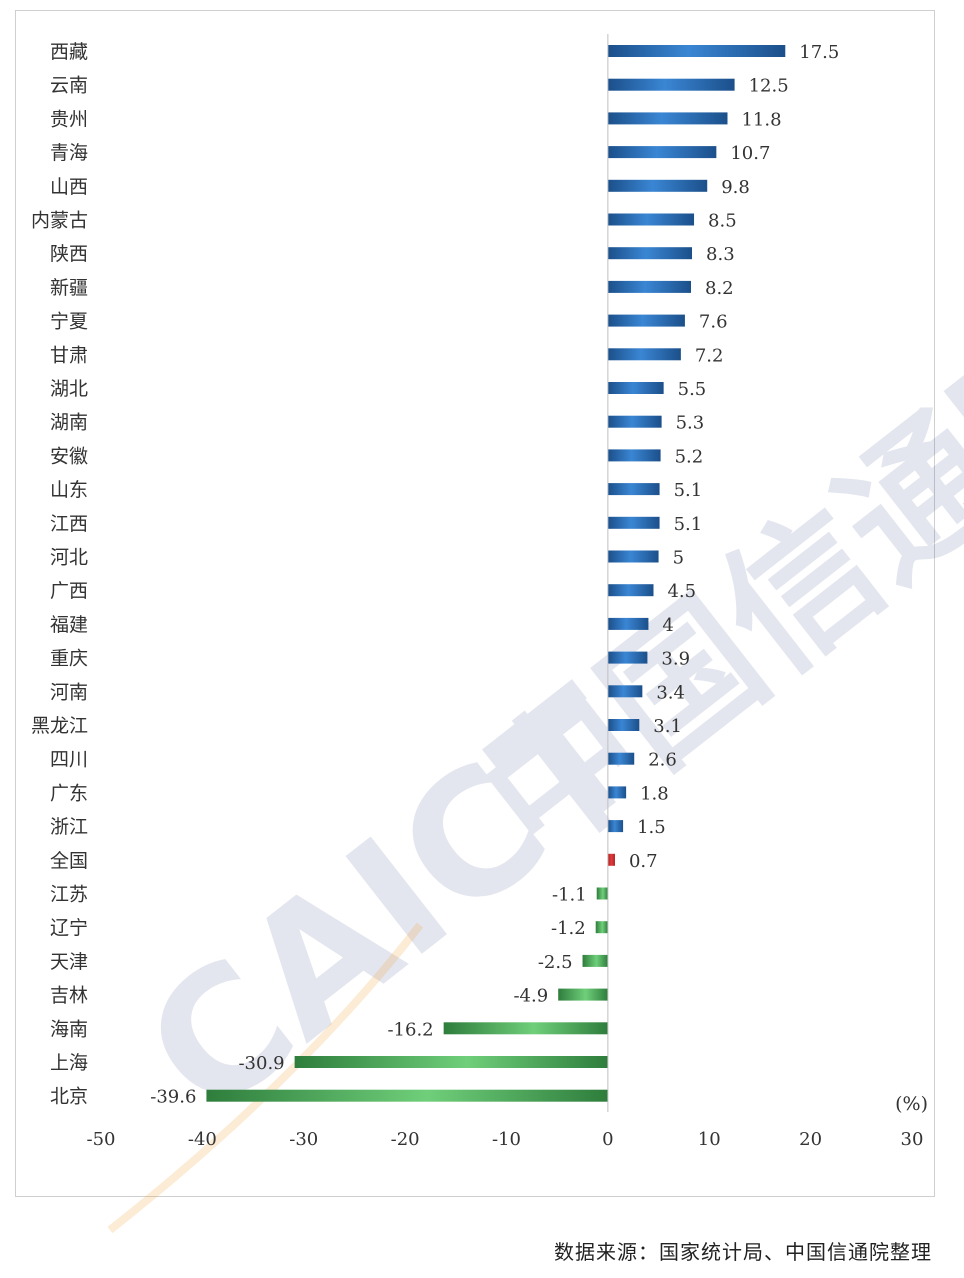 The height and width of the screenshot is (1278, 964). Describe the element at coordinates (303, 1139) in the screenshot. I see `x-tick-label: -30` at that location.